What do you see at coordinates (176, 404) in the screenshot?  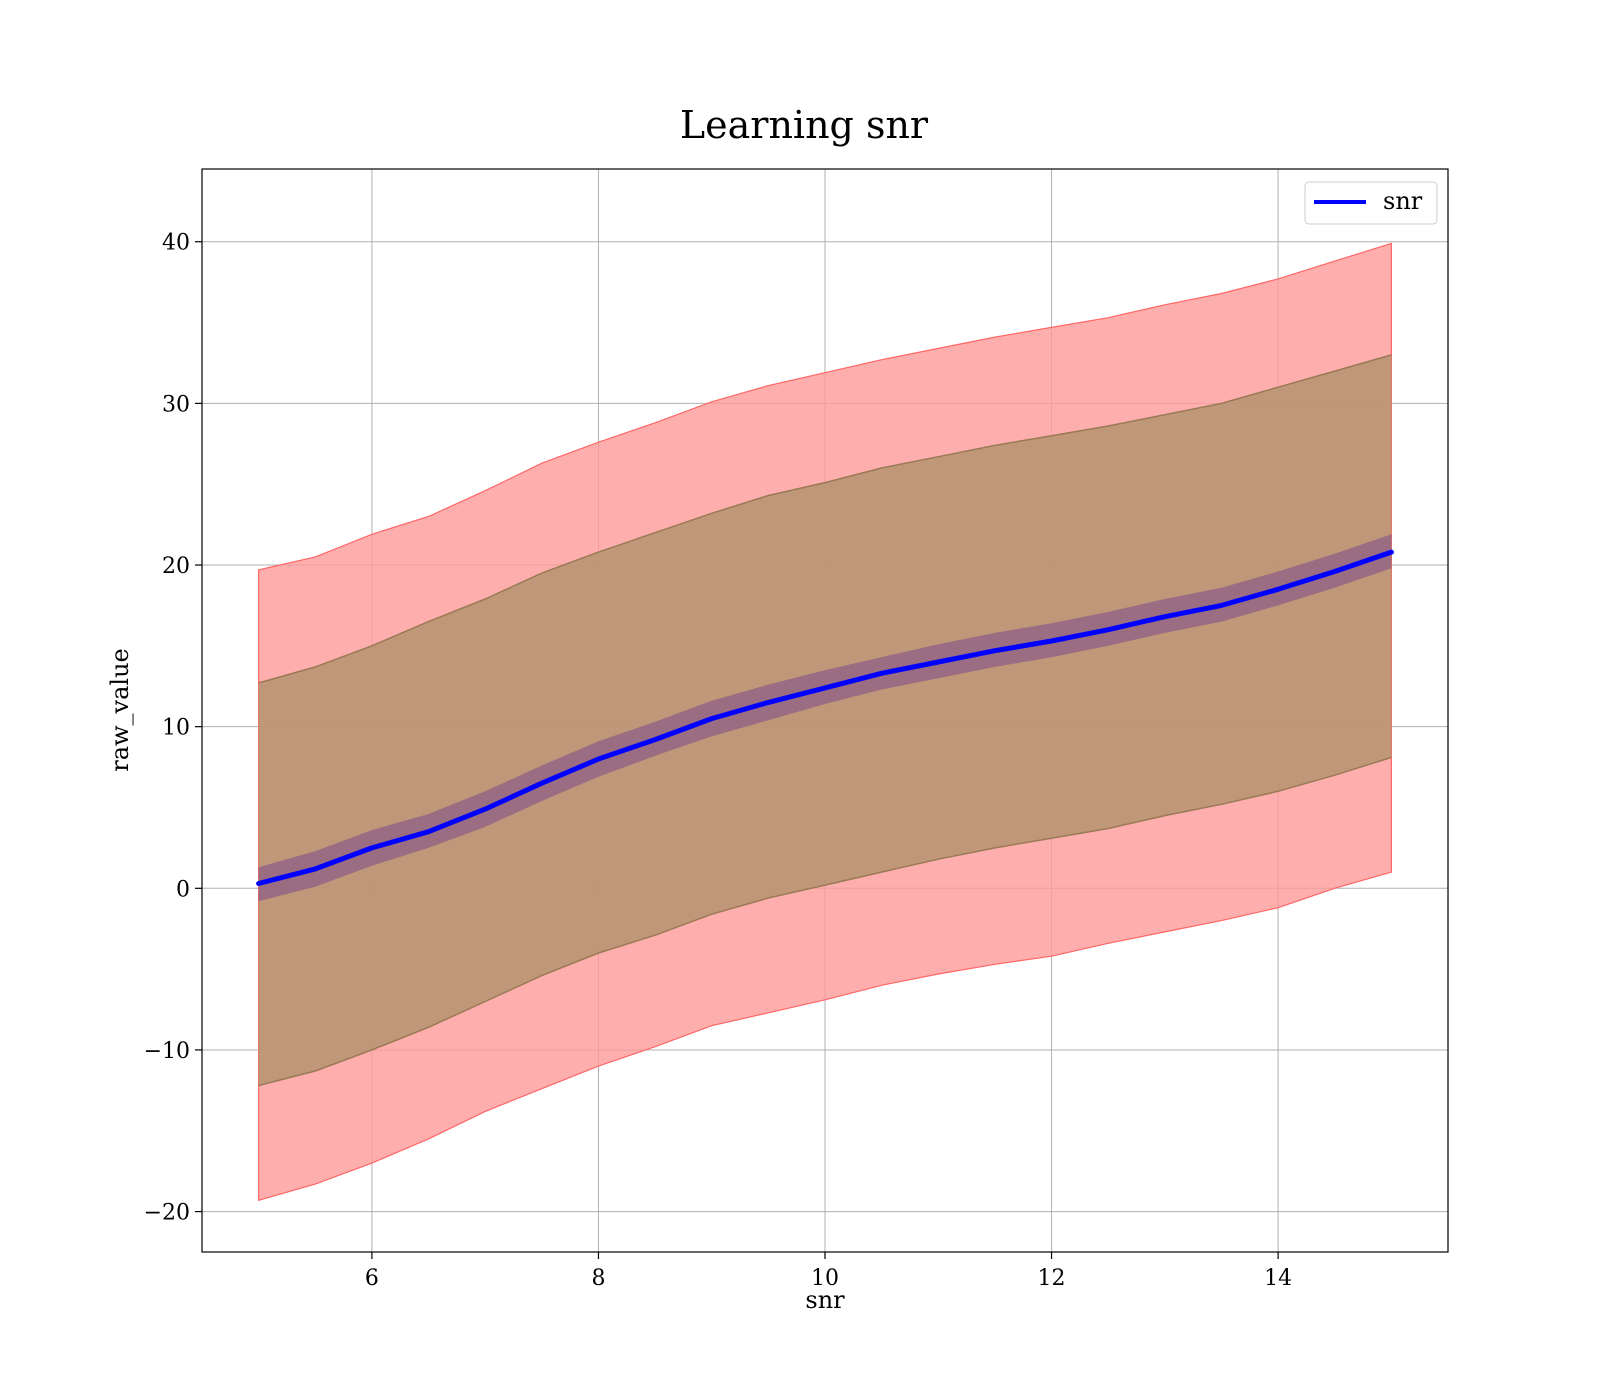 I see `y-tick-label: 30` at bounding box center [176, 404].